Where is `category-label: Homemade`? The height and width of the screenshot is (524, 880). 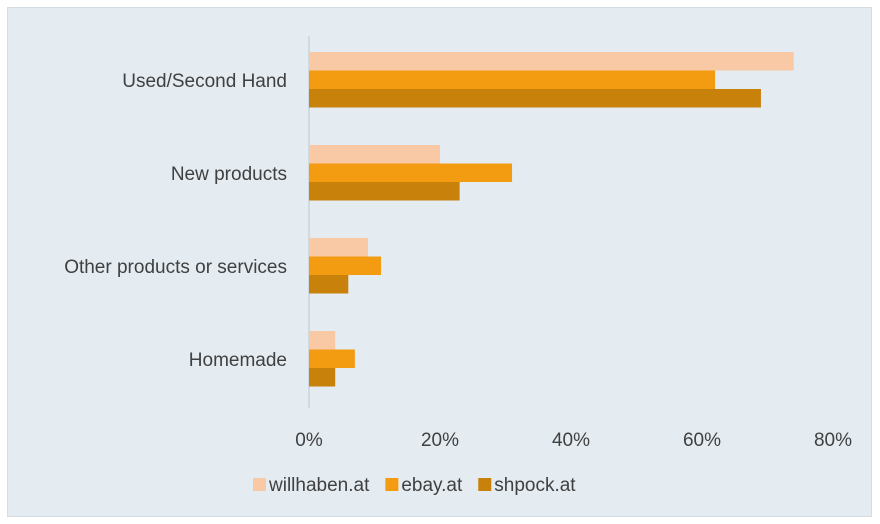
category-label: Homemade is located at coordinates (238, 360).